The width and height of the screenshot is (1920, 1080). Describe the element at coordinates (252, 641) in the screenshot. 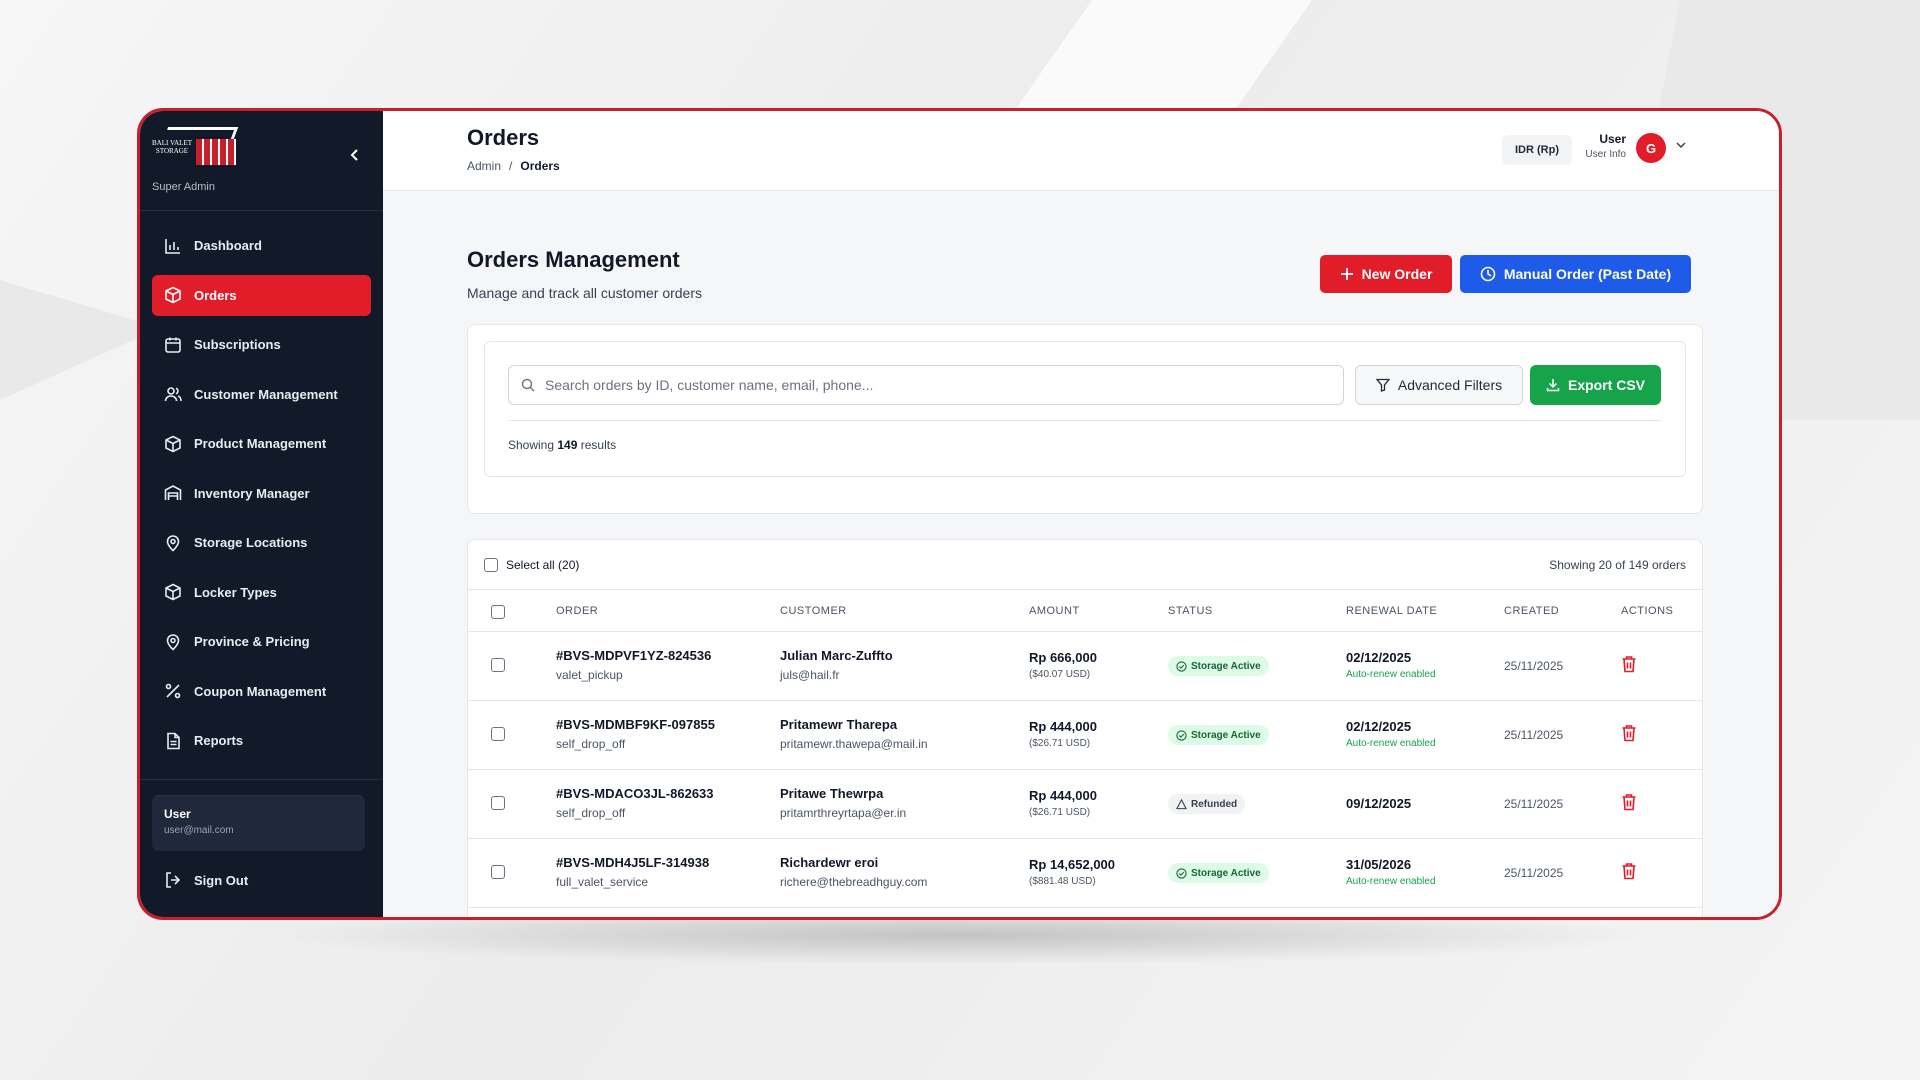

I see `sidebar-item-label: Province & Pricing` at that location.